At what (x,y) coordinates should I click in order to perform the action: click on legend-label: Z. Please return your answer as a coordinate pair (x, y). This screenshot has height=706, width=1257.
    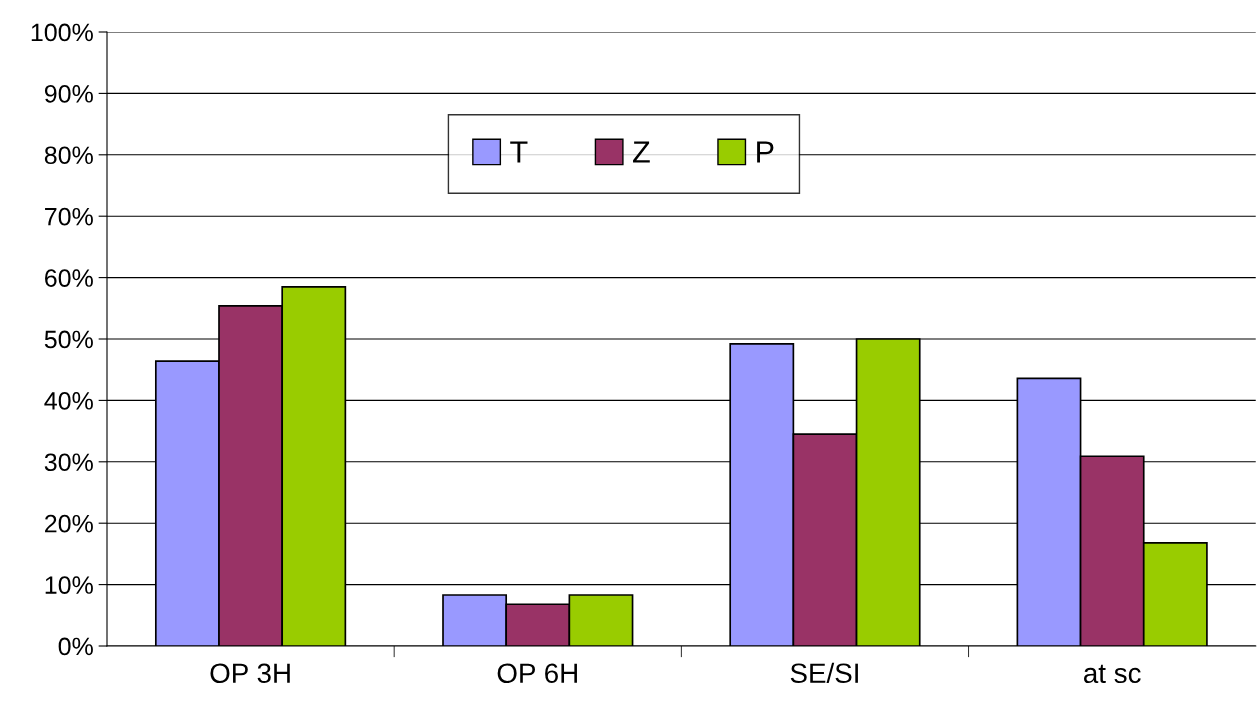
    Looking at the image, I should click on (641, 152).